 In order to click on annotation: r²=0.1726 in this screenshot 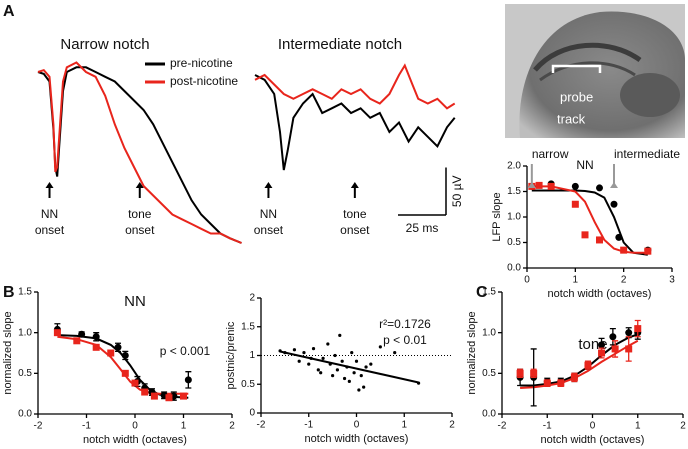, I will do `click(405, 324)`.